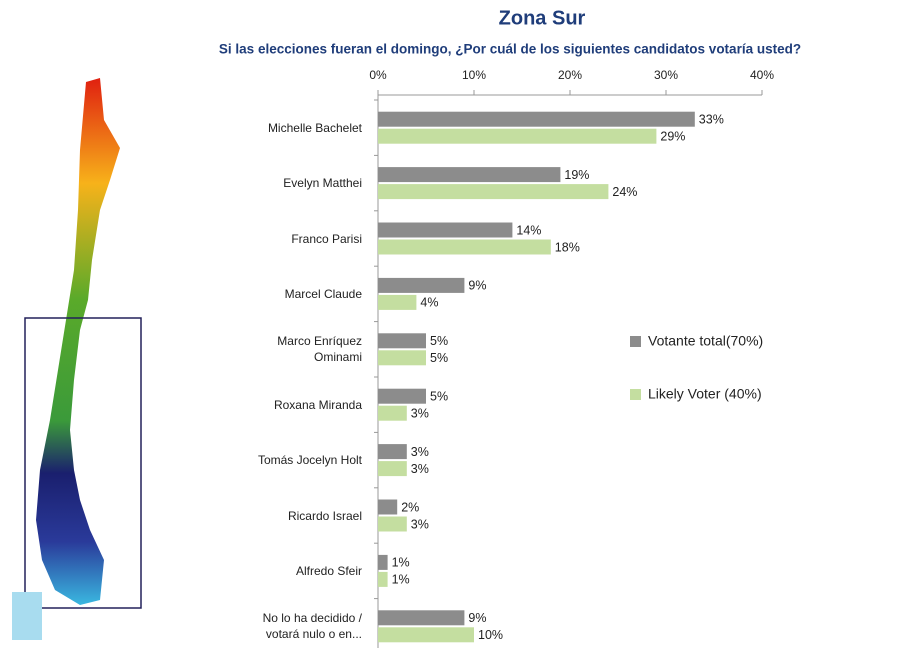 The image size is (912, 648). I want to click on legend-label: Votante total(70%), so click(705, 341).